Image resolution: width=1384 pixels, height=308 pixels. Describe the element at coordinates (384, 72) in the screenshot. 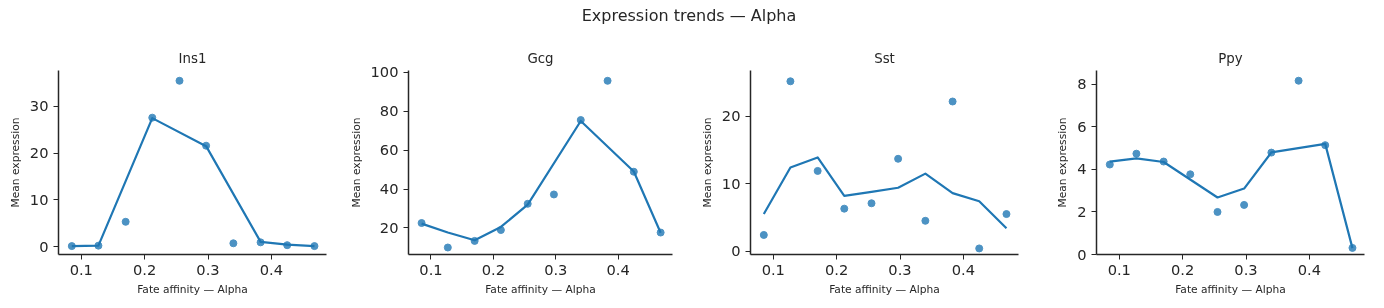

I see `y-tick-label: 100` at that location.